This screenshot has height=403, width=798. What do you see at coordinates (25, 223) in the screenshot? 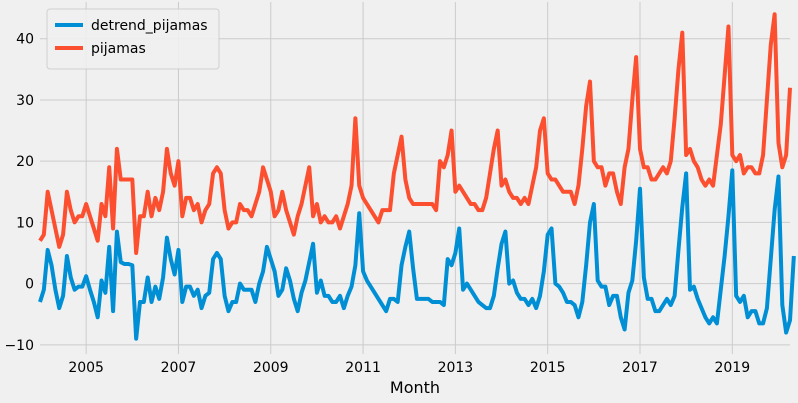
I see `y-tick-label: 10` at bounding box center [25, 223].